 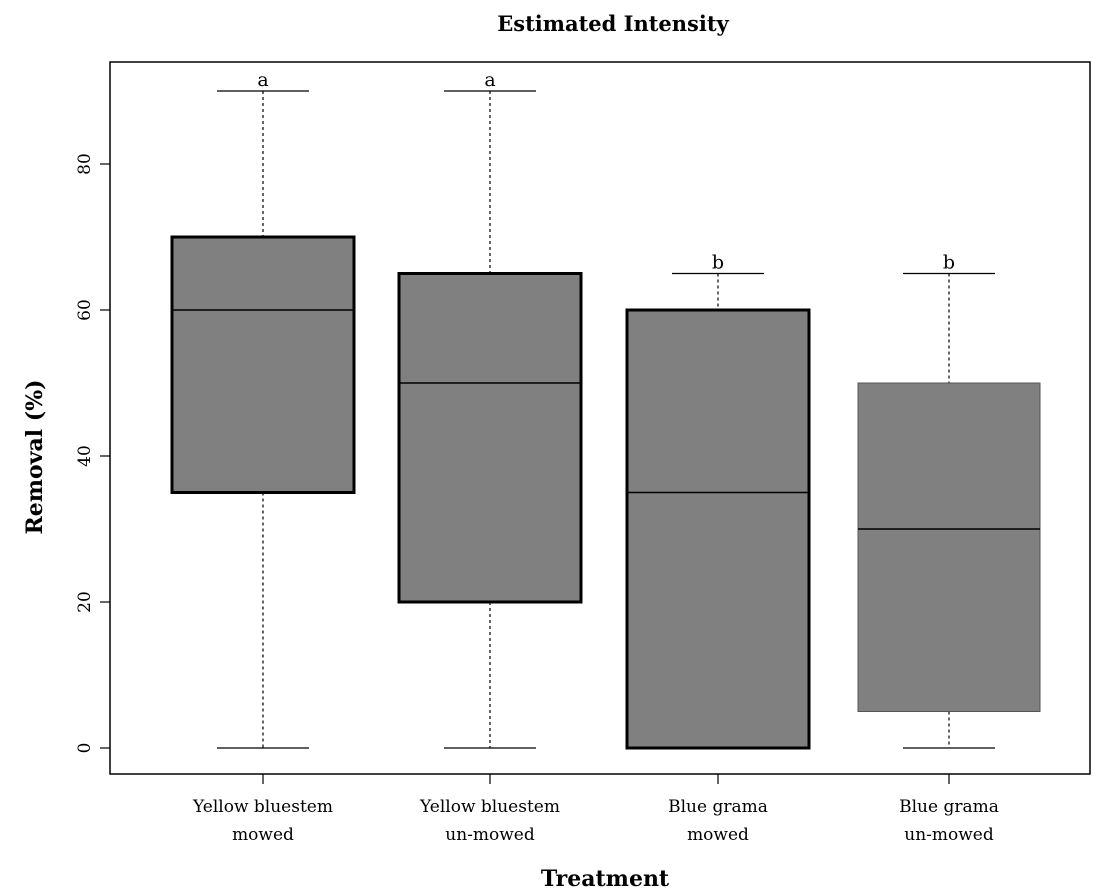 I want to click on x-axis-title: Treatment, so click(x=605, y=879).